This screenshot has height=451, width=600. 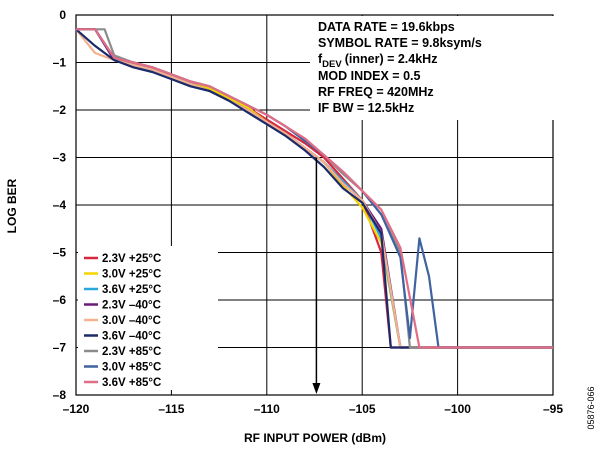 What do you see at coordinates (131, 321) in the screenshot?
I see `legend-label: 3.0V –40°C` at bounding box center [131, 321].